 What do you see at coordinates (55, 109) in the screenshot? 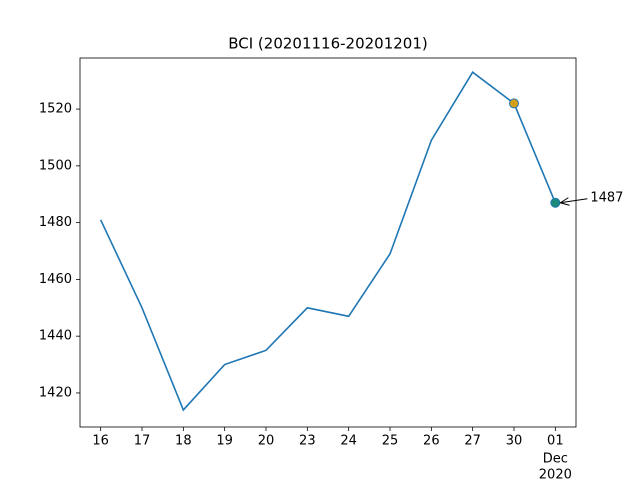
I see `y-tick-label: 1520` at bounding box center [55, 109].